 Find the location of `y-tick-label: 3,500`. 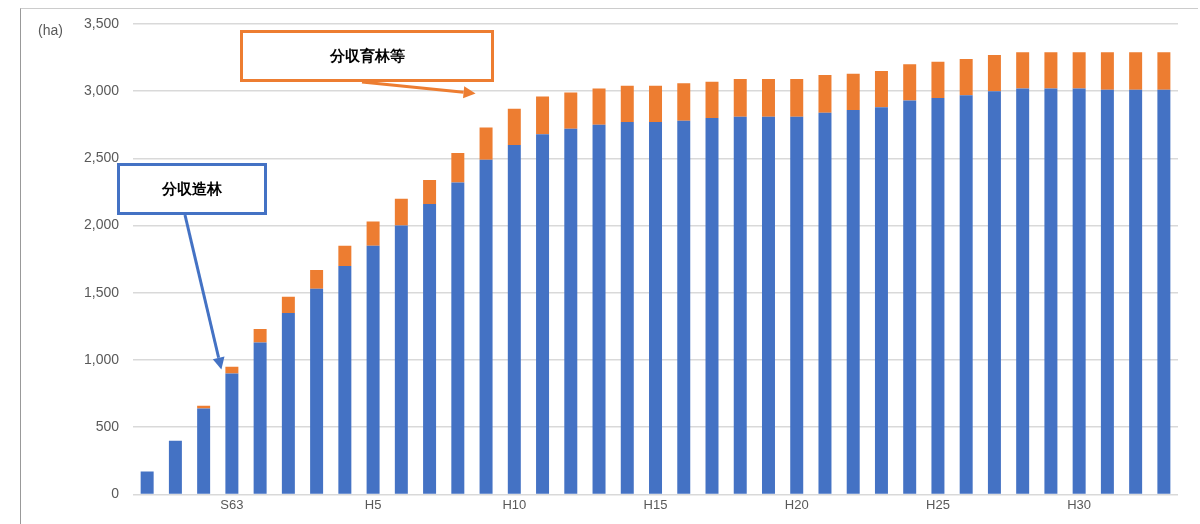

y-tick-label: 3,500 is located at coordinates (101, 22).